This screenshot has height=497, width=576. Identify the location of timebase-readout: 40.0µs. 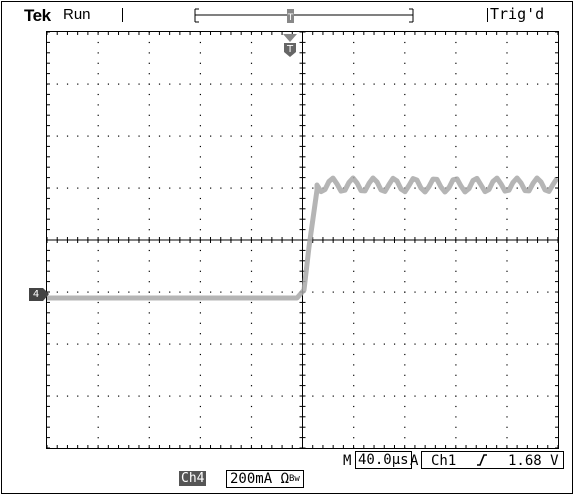
(383, 460).